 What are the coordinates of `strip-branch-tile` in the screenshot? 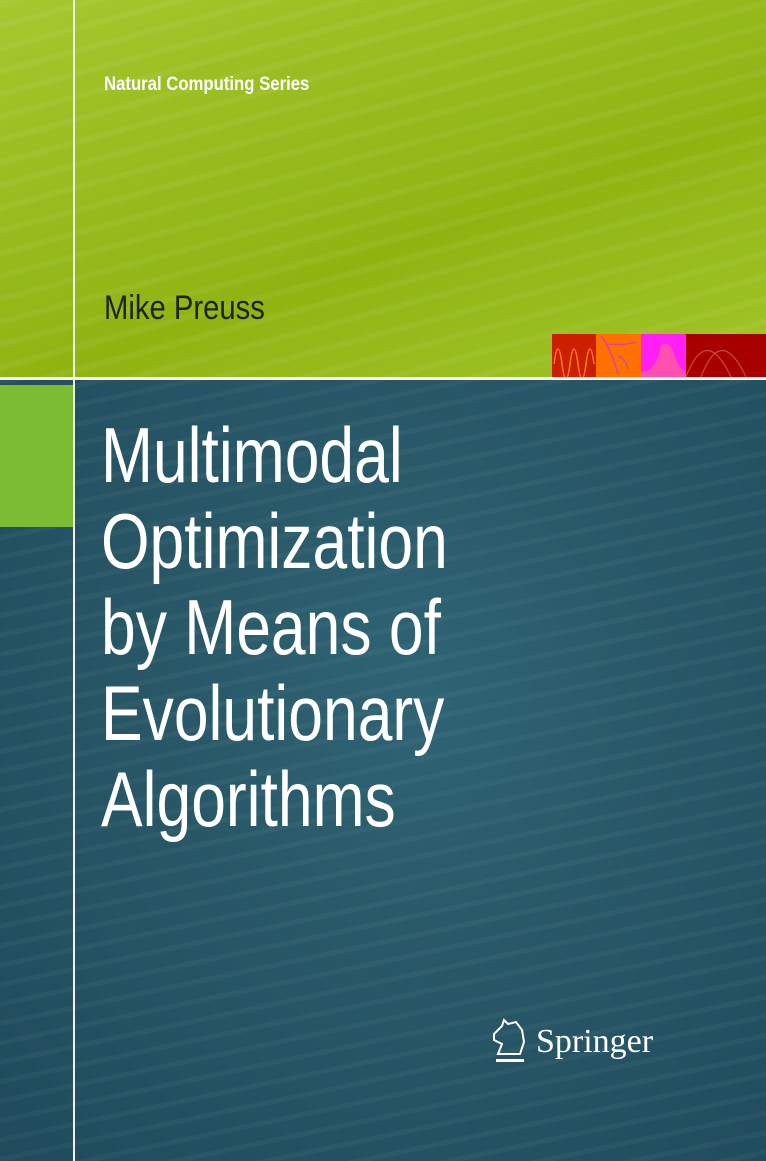 It's located at (618, 355).